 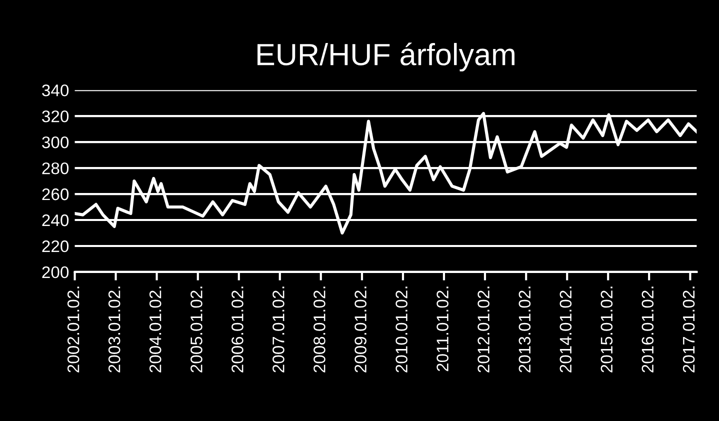 I want to click on x-tick-label: 2008.01.02., so click(x=320, y=329).